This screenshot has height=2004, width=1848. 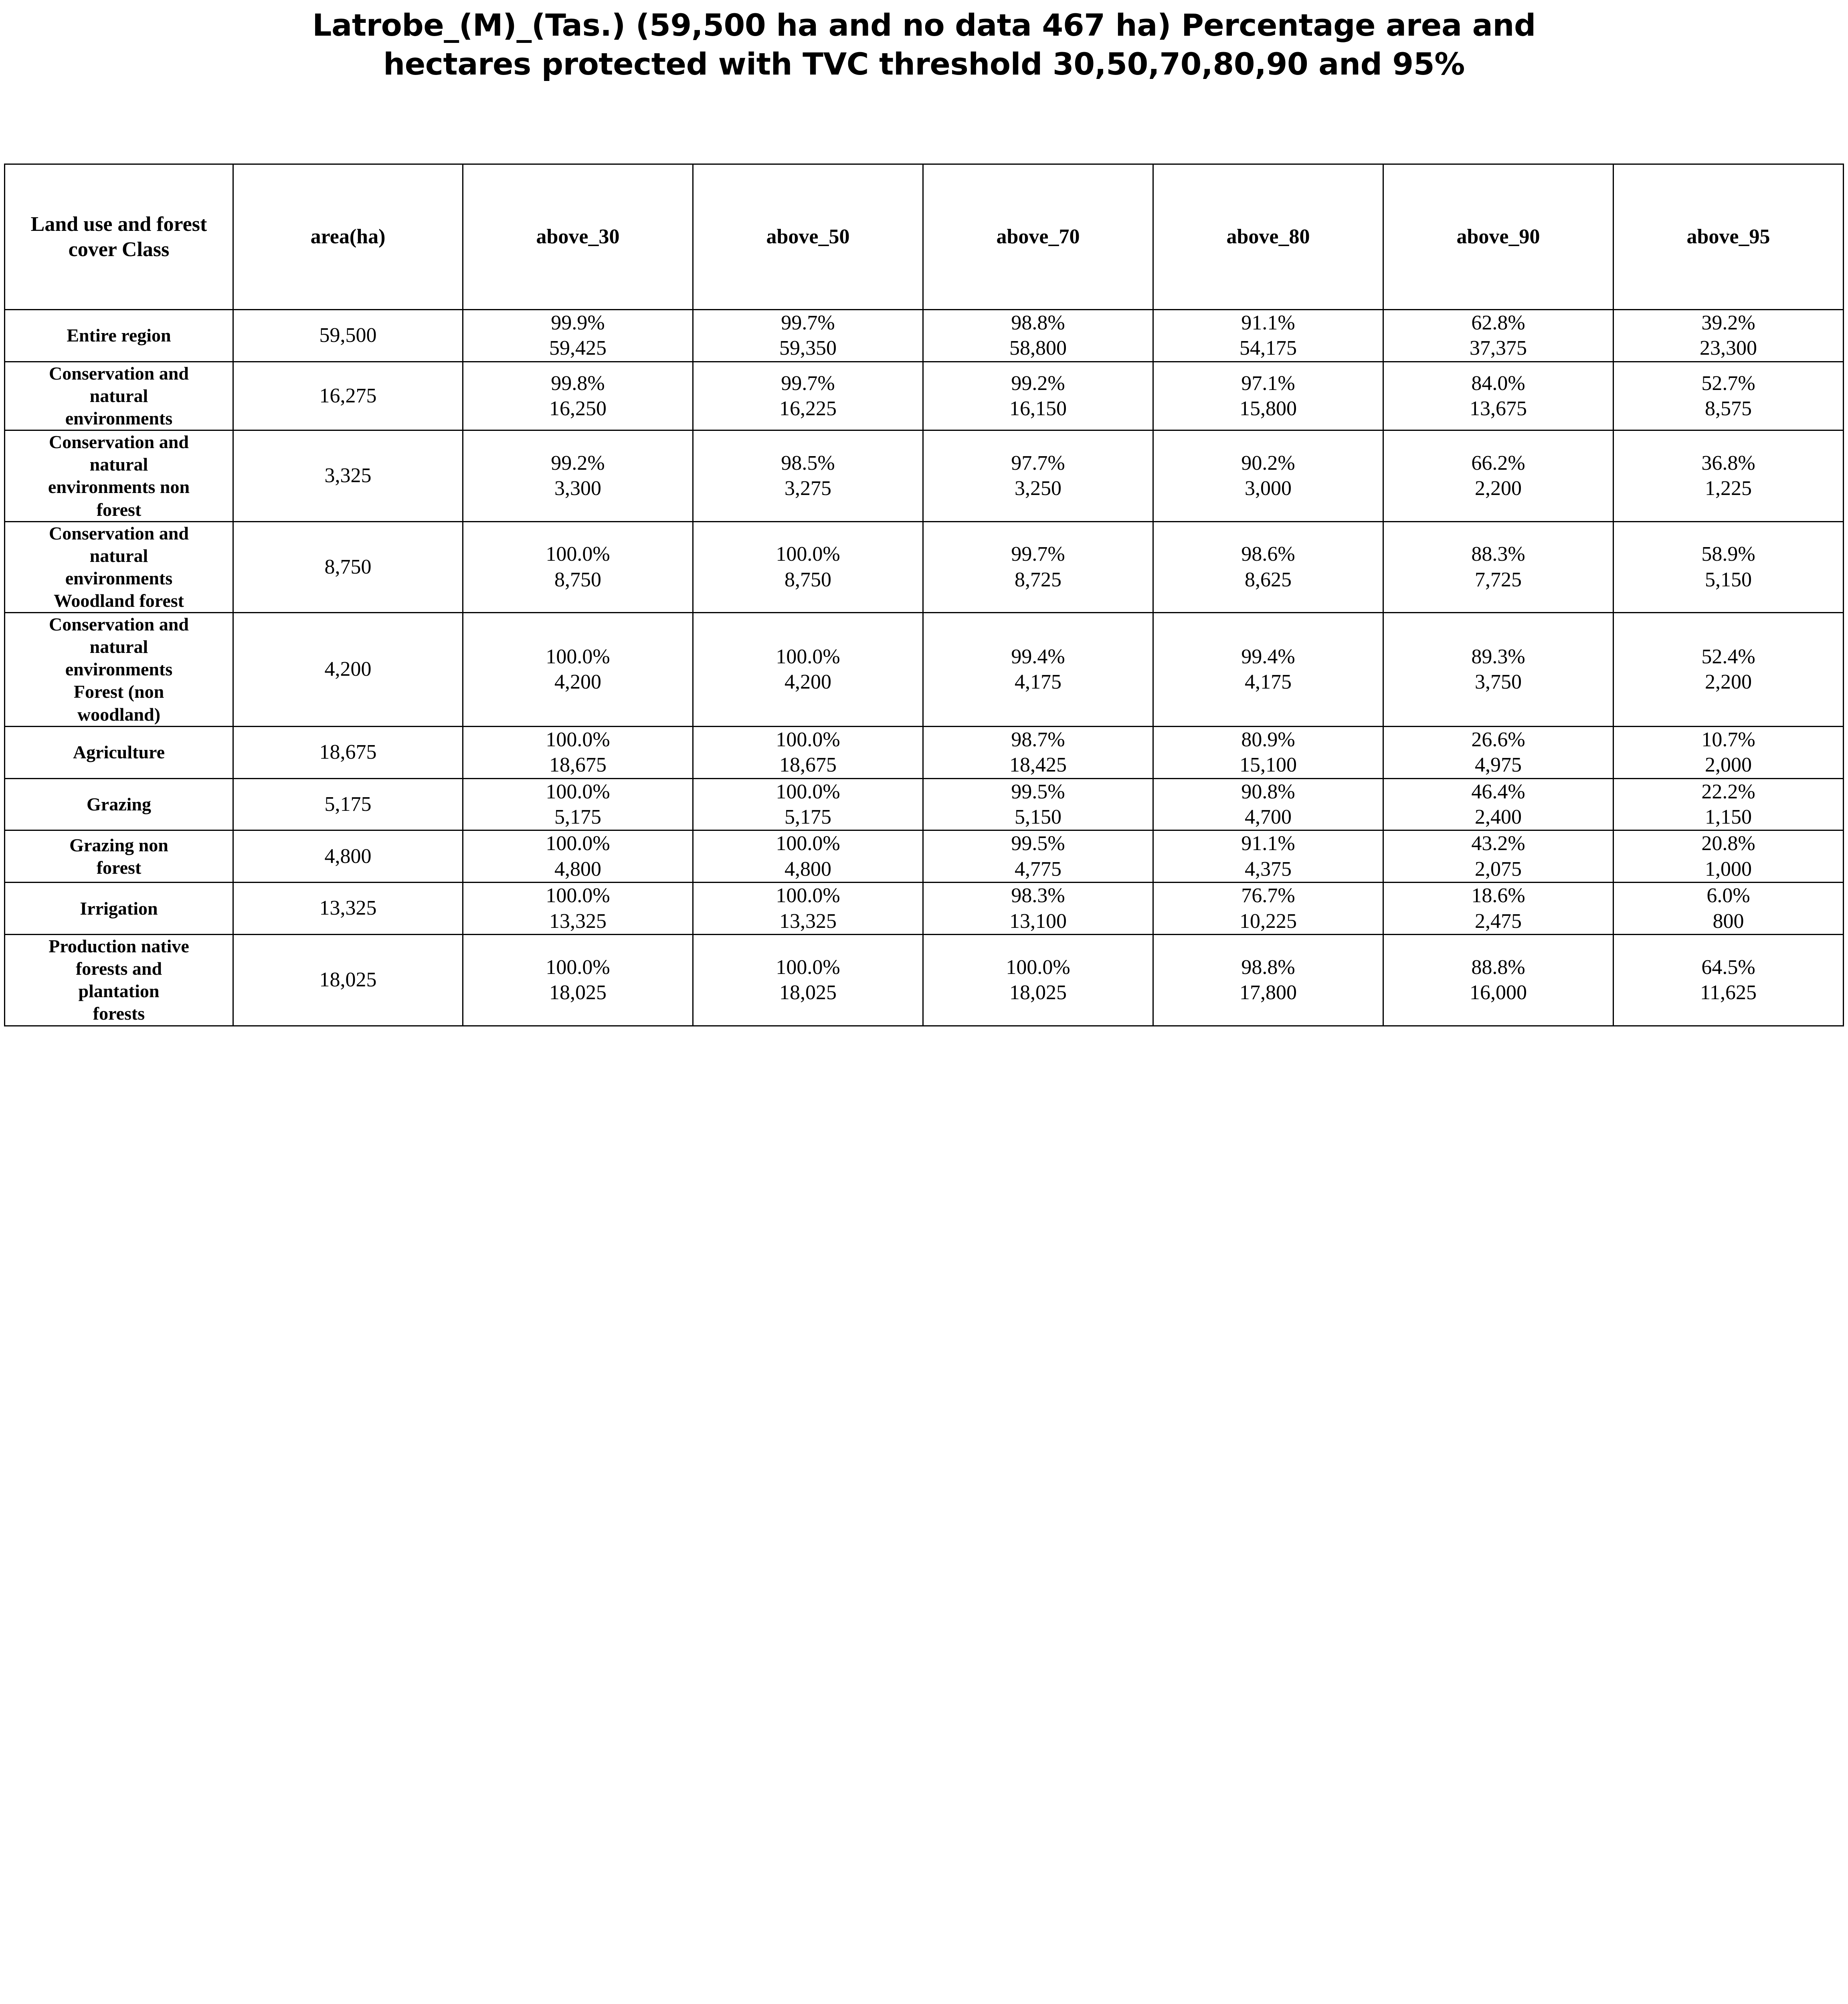 I want to click on cell-above-70: 97.7% 3,250, so click(x=1038, y=476).